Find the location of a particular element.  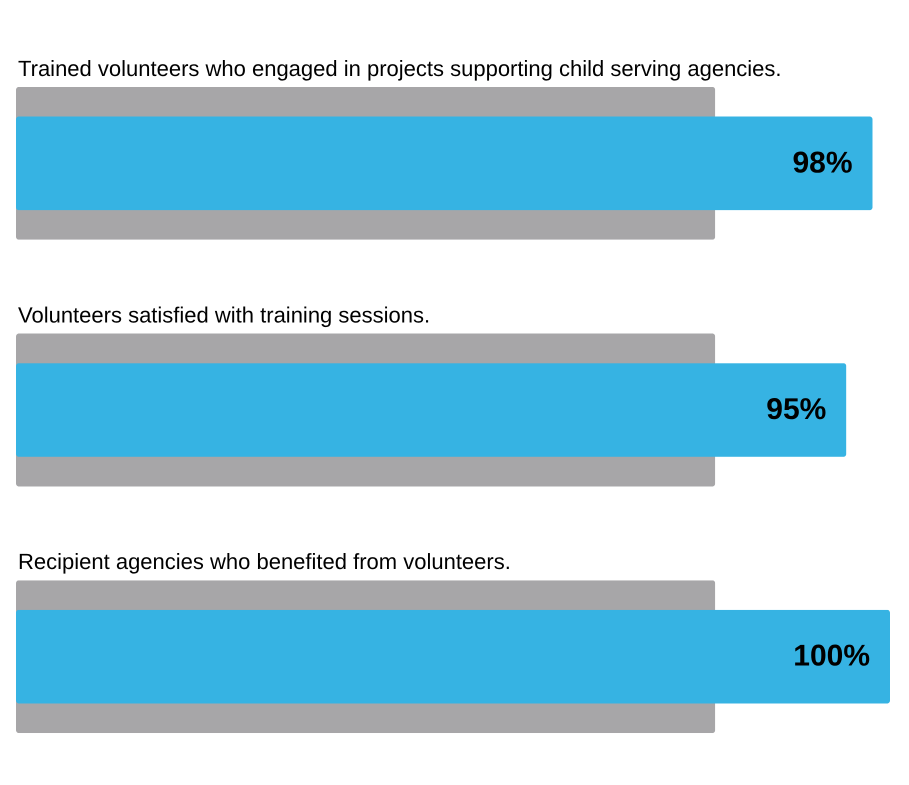

data-label: 100% is located at coordinates (831, 656).